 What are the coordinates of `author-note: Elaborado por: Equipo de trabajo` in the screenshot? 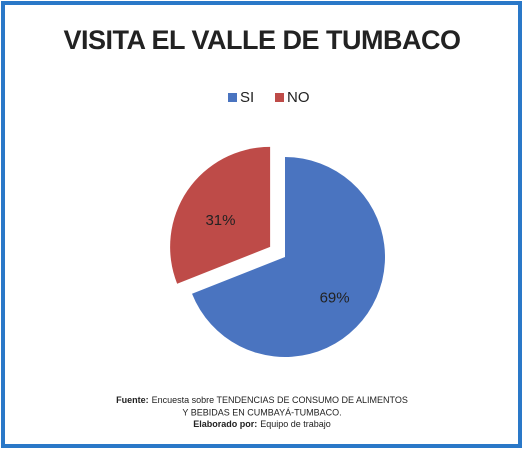 It's located at (262, 424).